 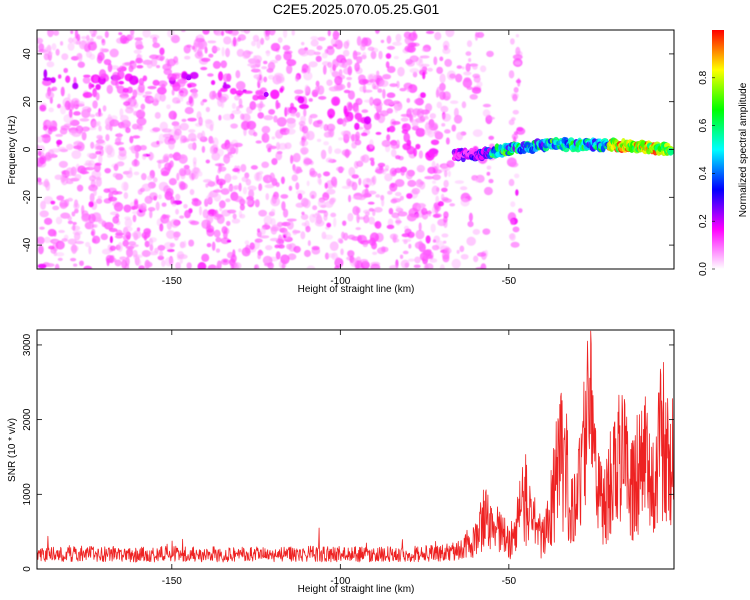 What do you see at coordinates (27, 149) in the screenshot?
I see `y-tick-label: 0` at bounding box center [27, 149].